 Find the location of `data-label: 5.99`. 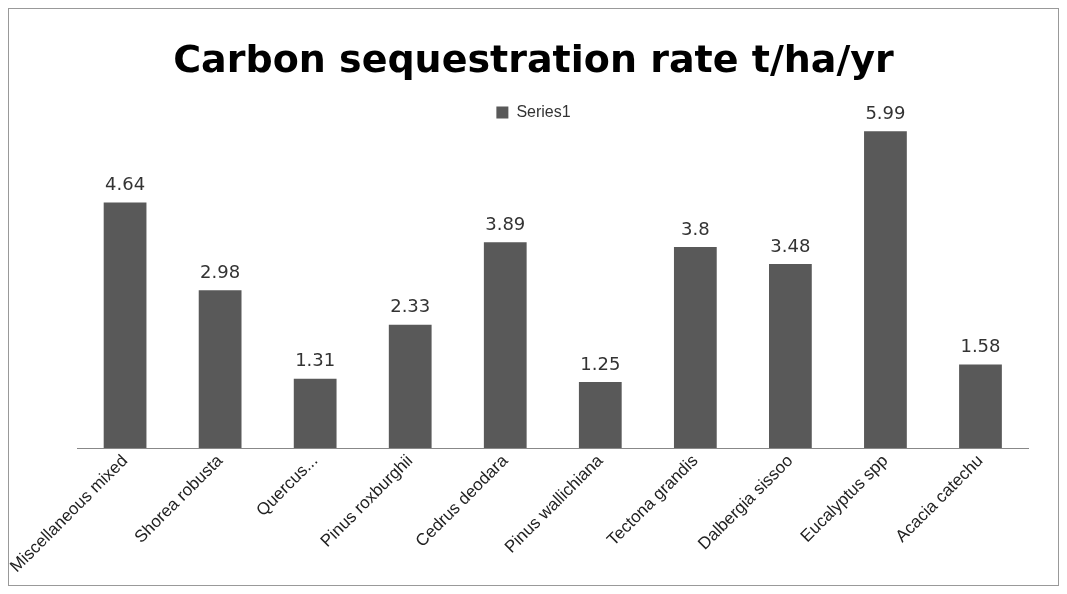

data-label: 5.99 is located at coordinates (885, 112).